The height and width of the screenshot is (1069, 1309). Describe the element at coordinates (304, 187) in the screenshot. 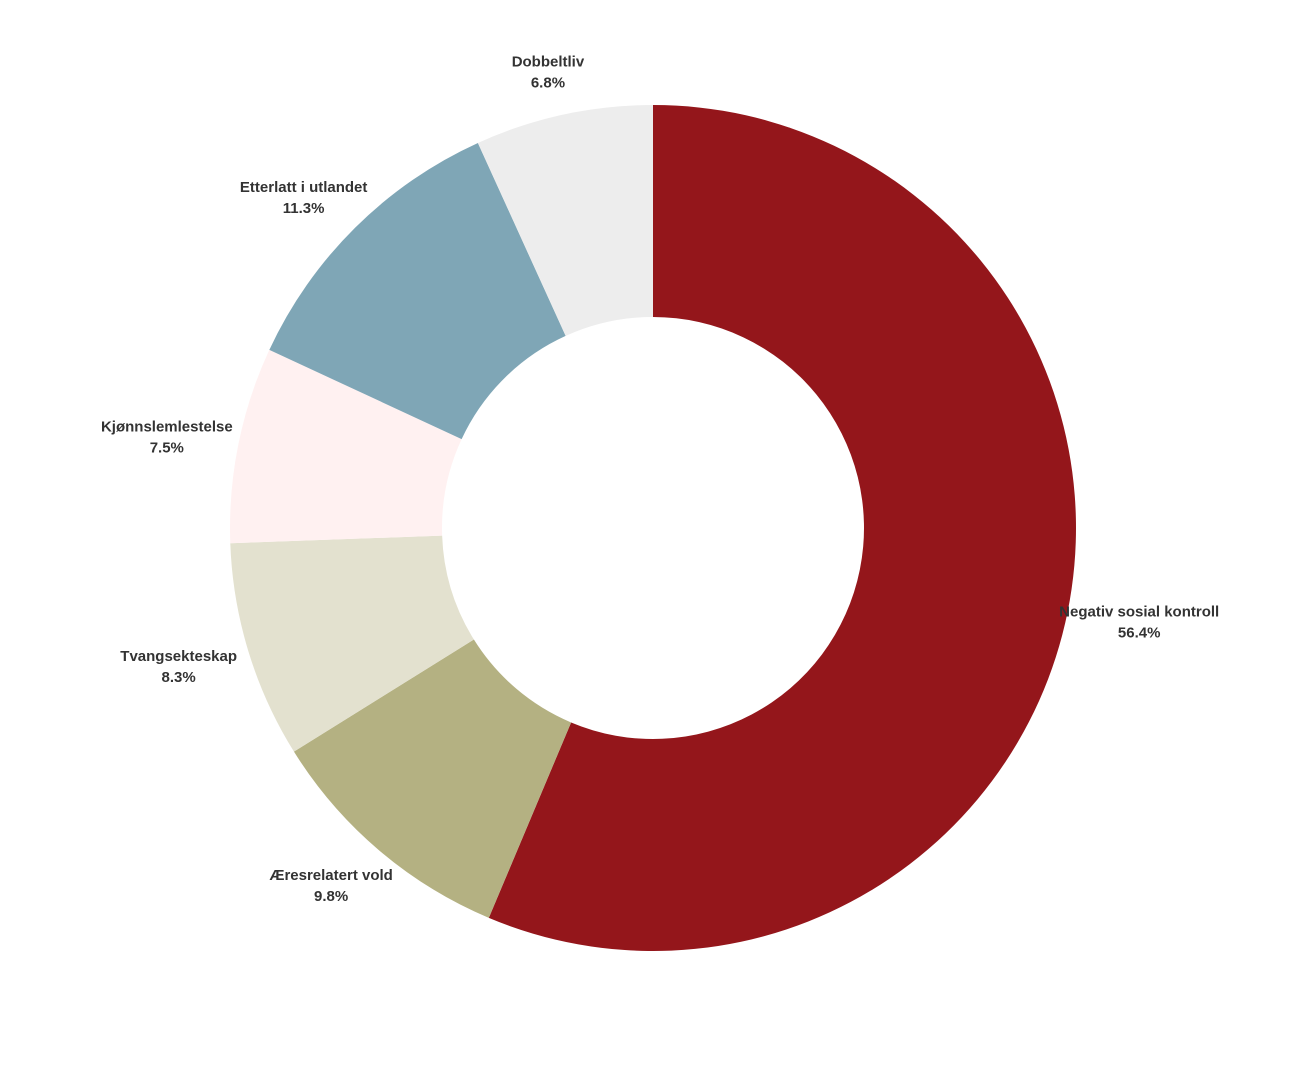

I see `slice-label-name: Etterlatt i utlandet` at that location.